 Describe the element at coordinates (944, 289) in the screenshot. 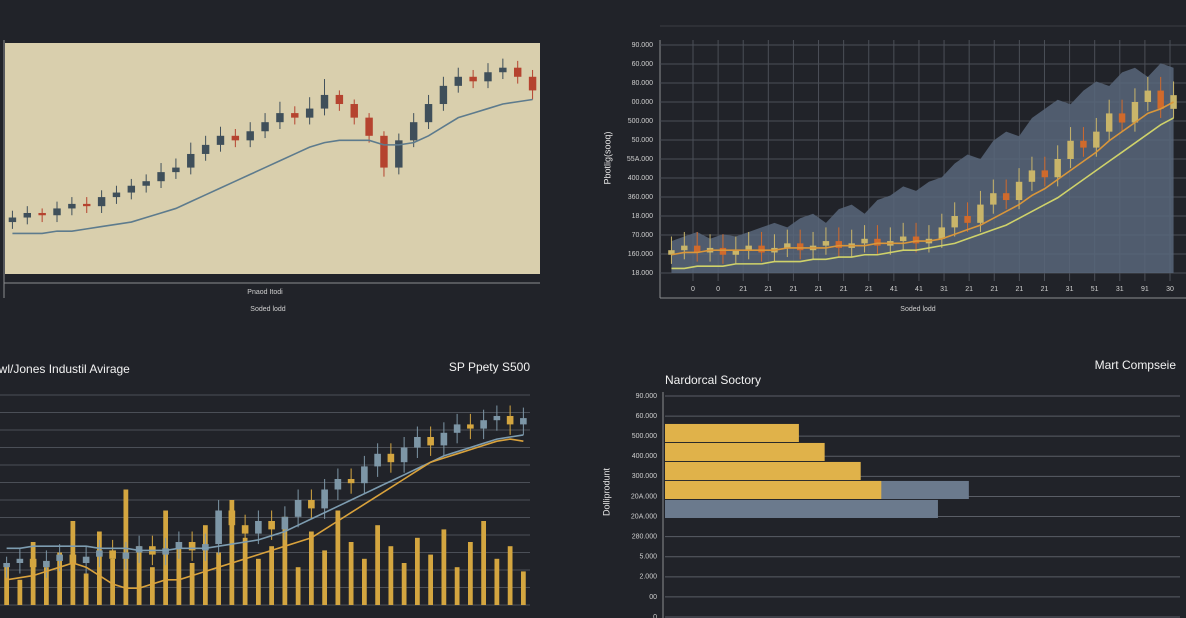

I see `x-tick-label: 31` at that location.